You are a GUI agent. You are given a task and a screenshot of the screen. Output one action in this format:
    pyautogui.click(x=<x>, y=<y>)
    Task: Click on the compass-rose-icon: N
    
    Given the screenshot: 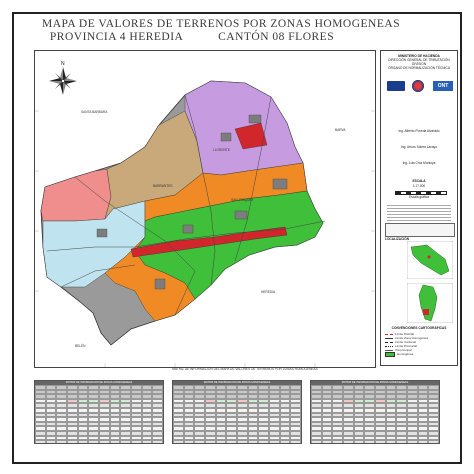 What is the action you would take?
    pyautogui.click(x=63, y=78)
    